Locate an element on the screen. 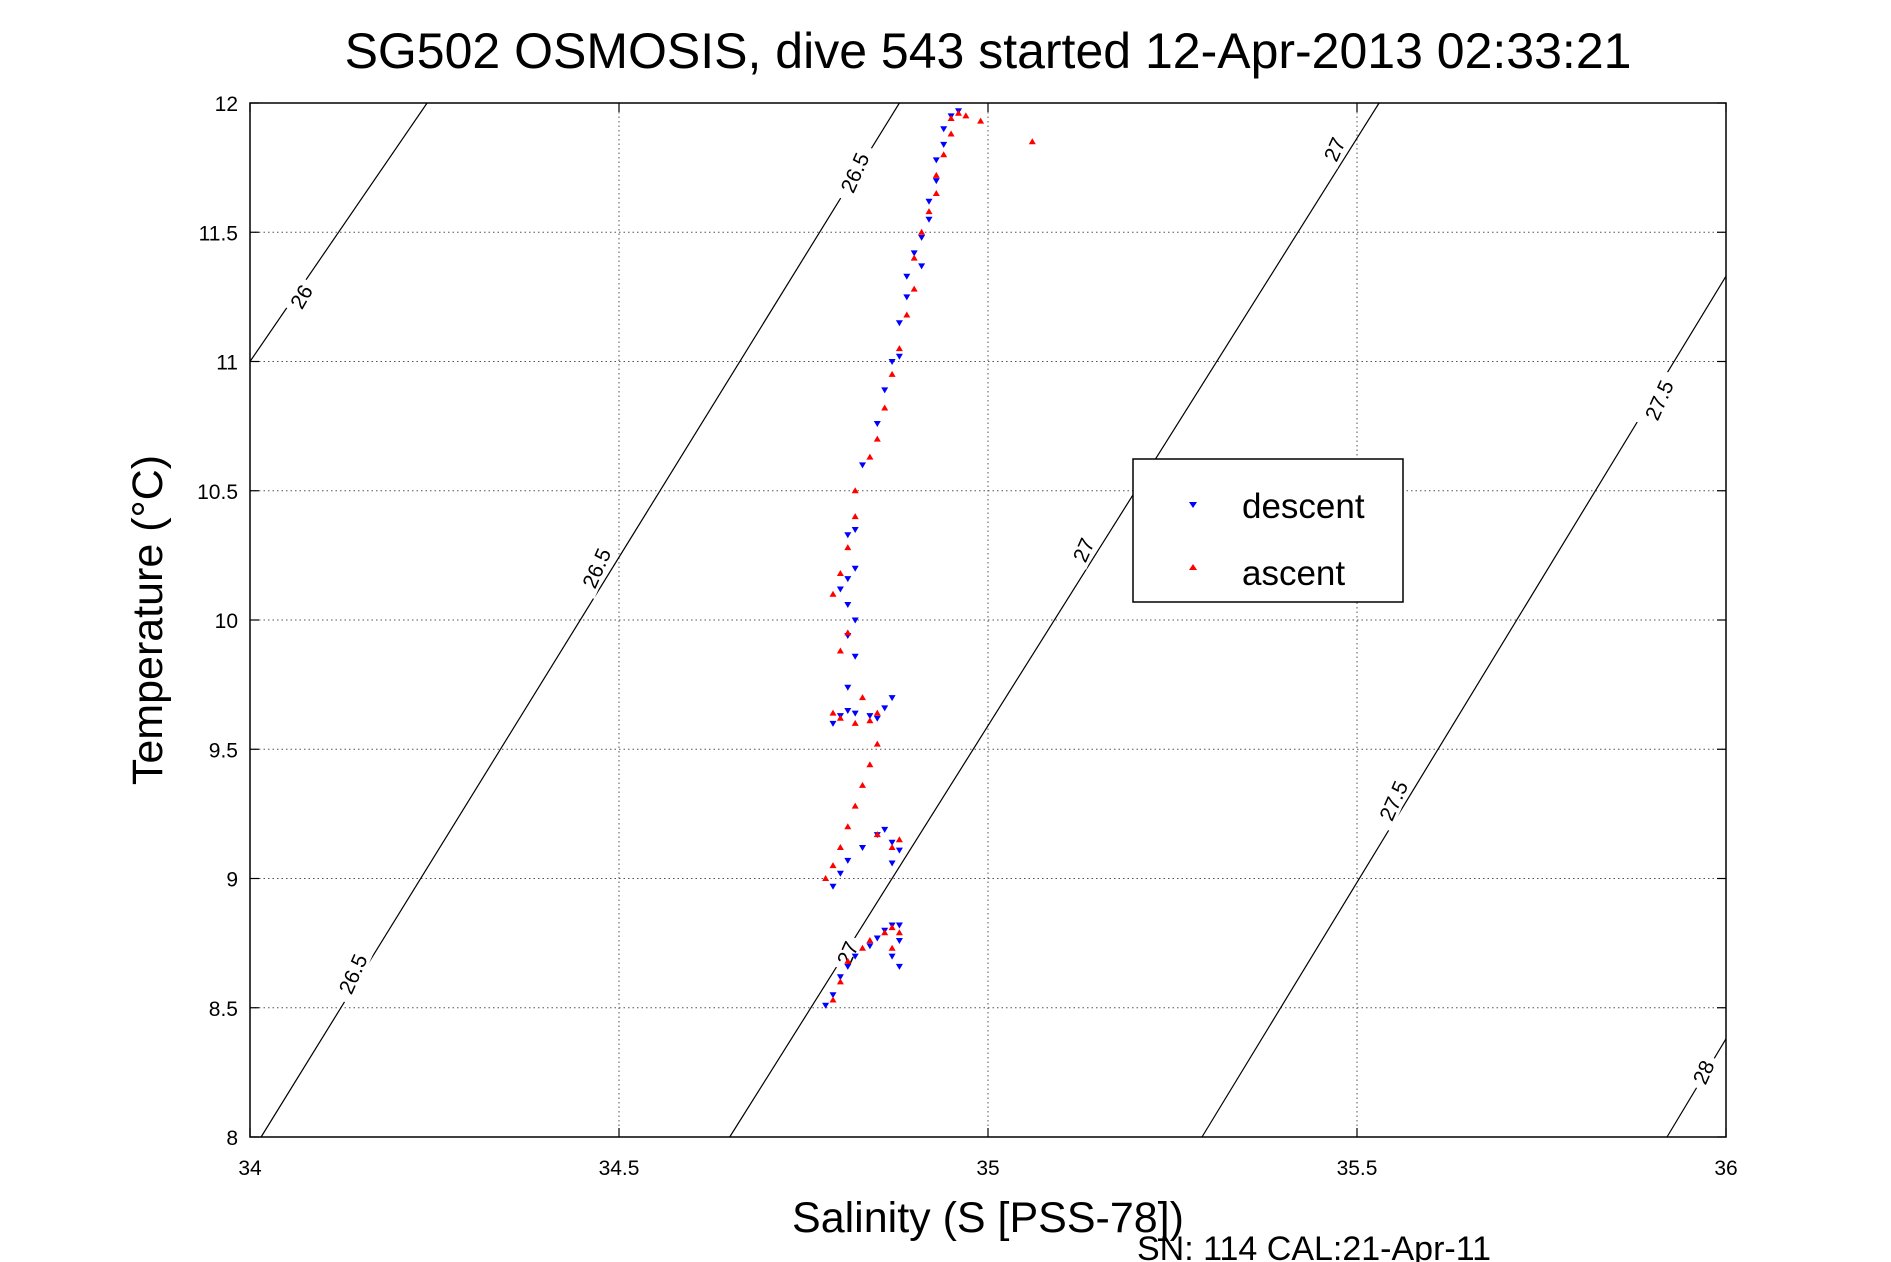 The height and width of the screenshot is (1262, 1891). legend-box is located at coordinates (1268, 530).